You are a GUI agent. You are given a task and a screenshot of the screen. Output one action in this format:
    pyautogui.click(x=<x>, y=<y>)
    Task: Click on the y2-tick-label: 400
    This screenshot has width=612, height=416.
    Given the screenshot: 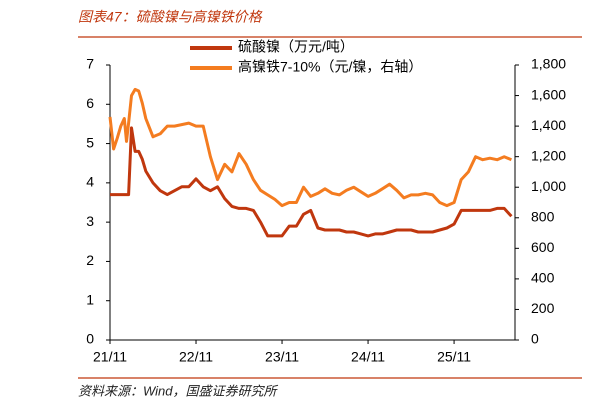 What is the action you would take?
    pyautogui.click(x=543, y=278)
    